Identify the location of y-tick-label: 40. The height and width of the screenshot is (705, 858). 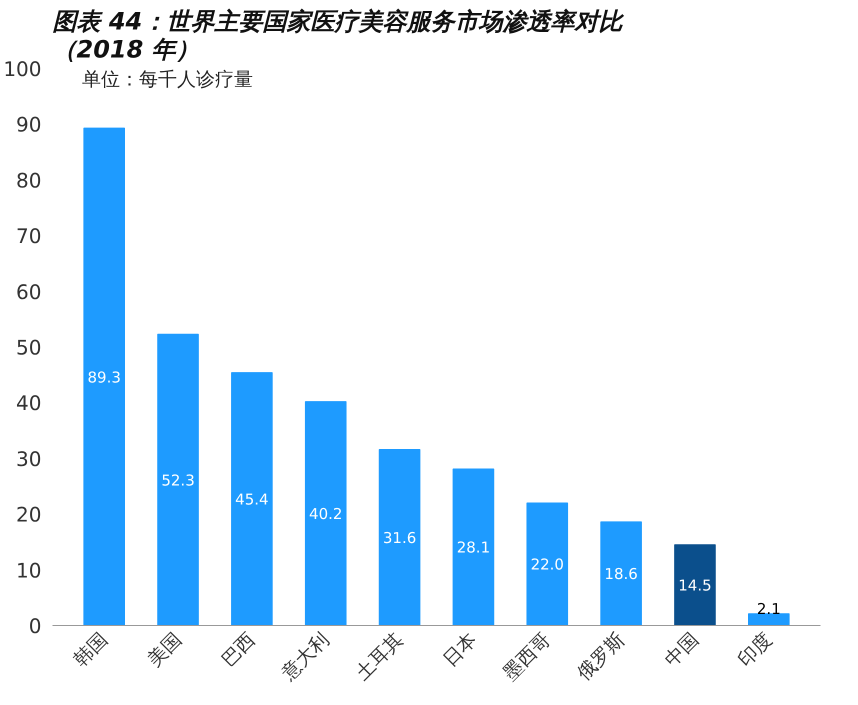
(29, 403).